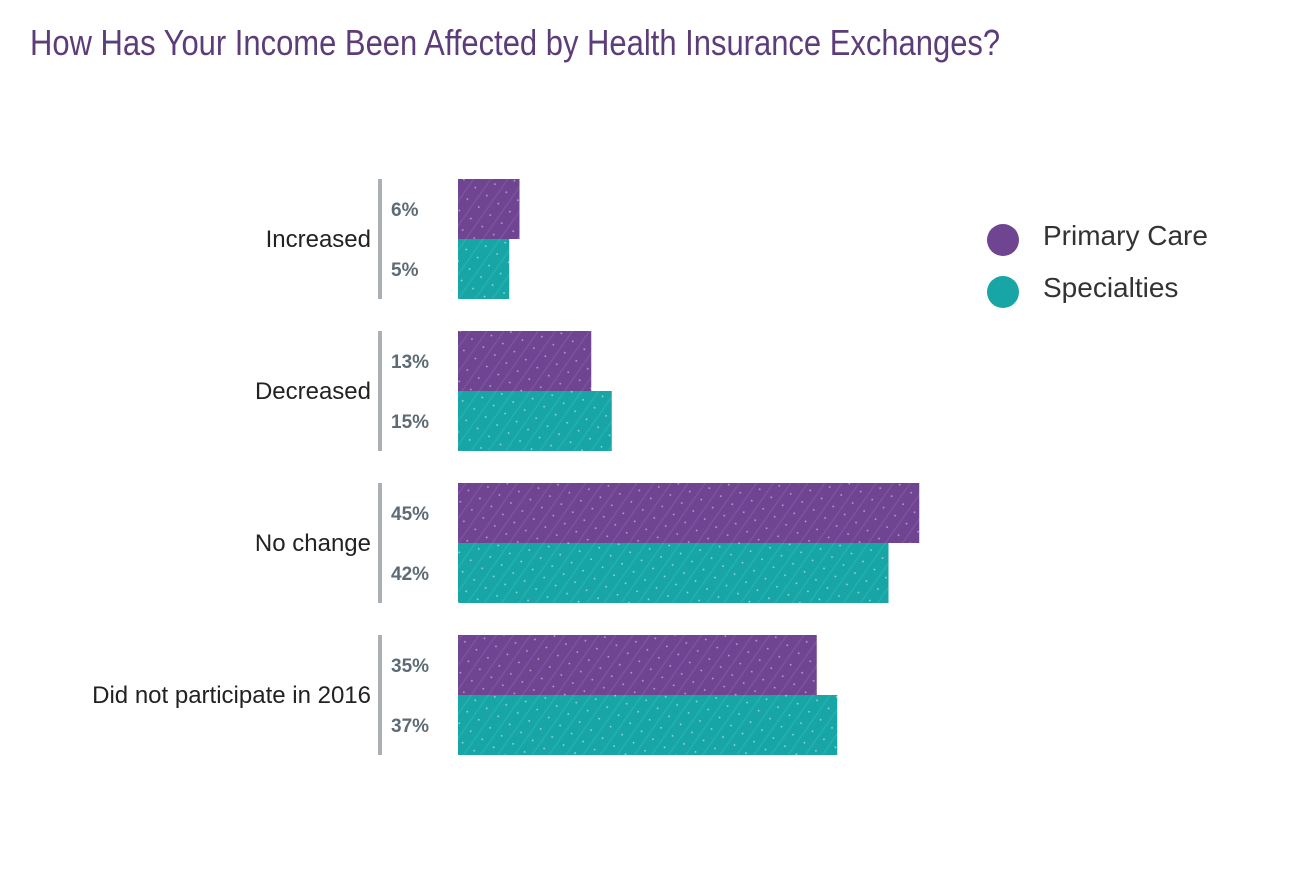 The height and width of the screenshot is (878, 1290). I want to click on category-label: Increased, so click(318, 239).